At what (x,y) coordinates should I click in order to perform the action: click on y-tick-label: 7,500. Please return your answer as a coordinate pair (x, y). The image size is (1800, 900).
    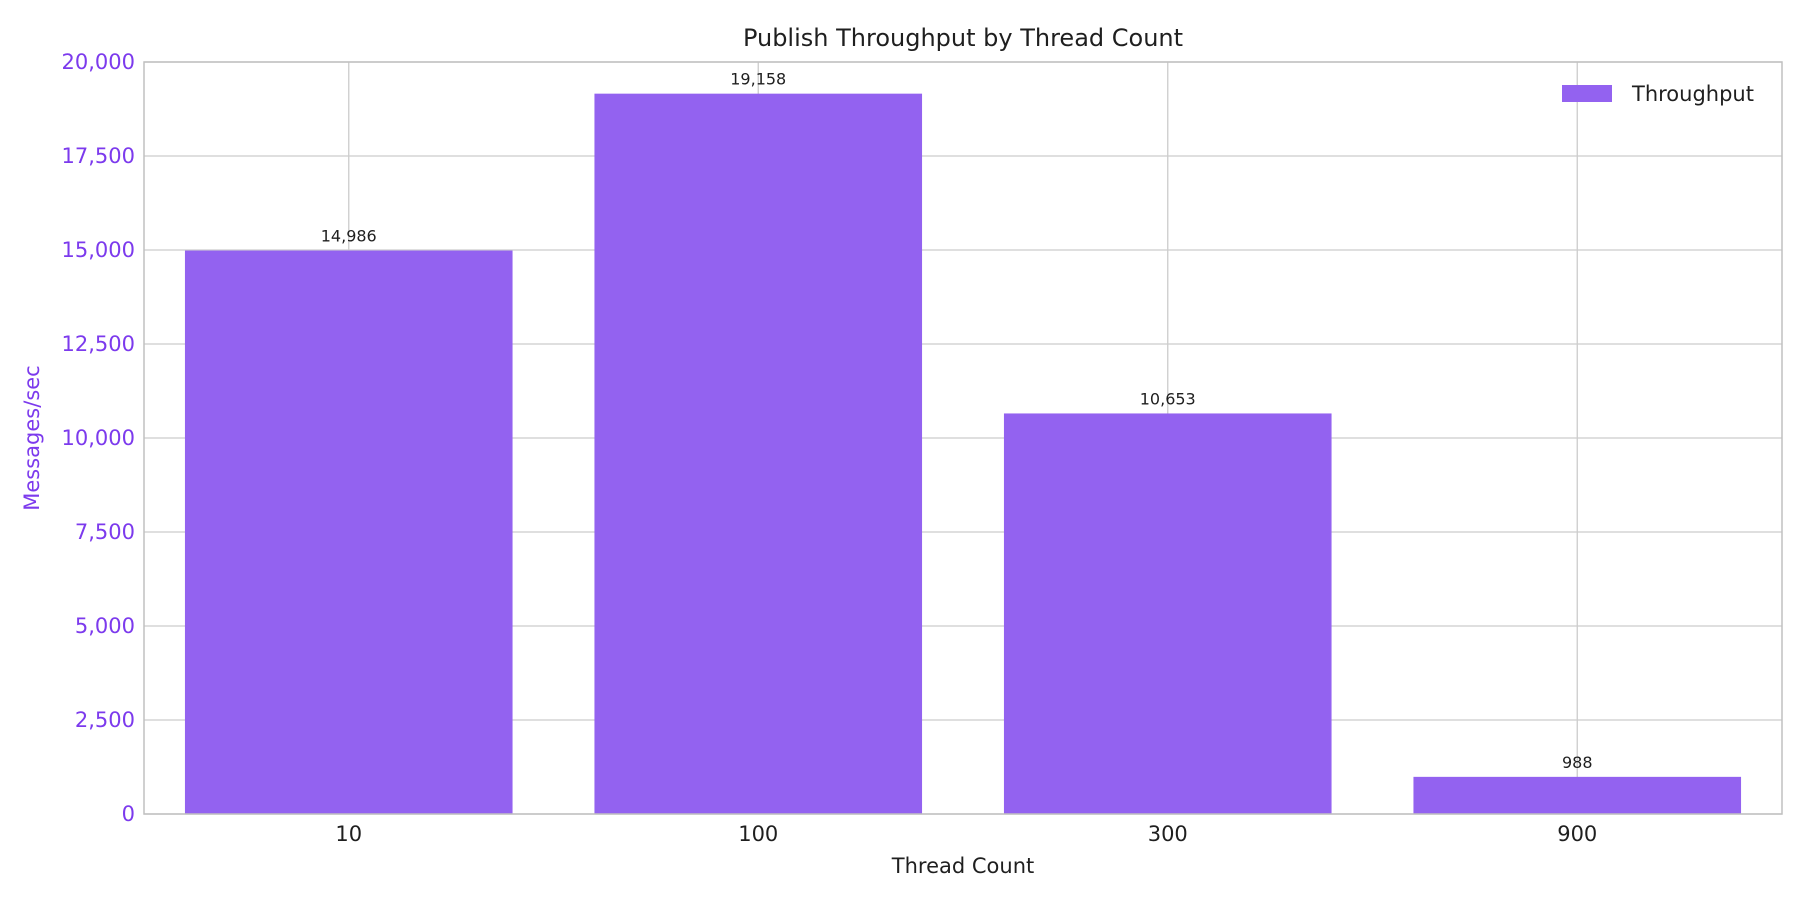
    Looking at the image, I should click on (105, 532).